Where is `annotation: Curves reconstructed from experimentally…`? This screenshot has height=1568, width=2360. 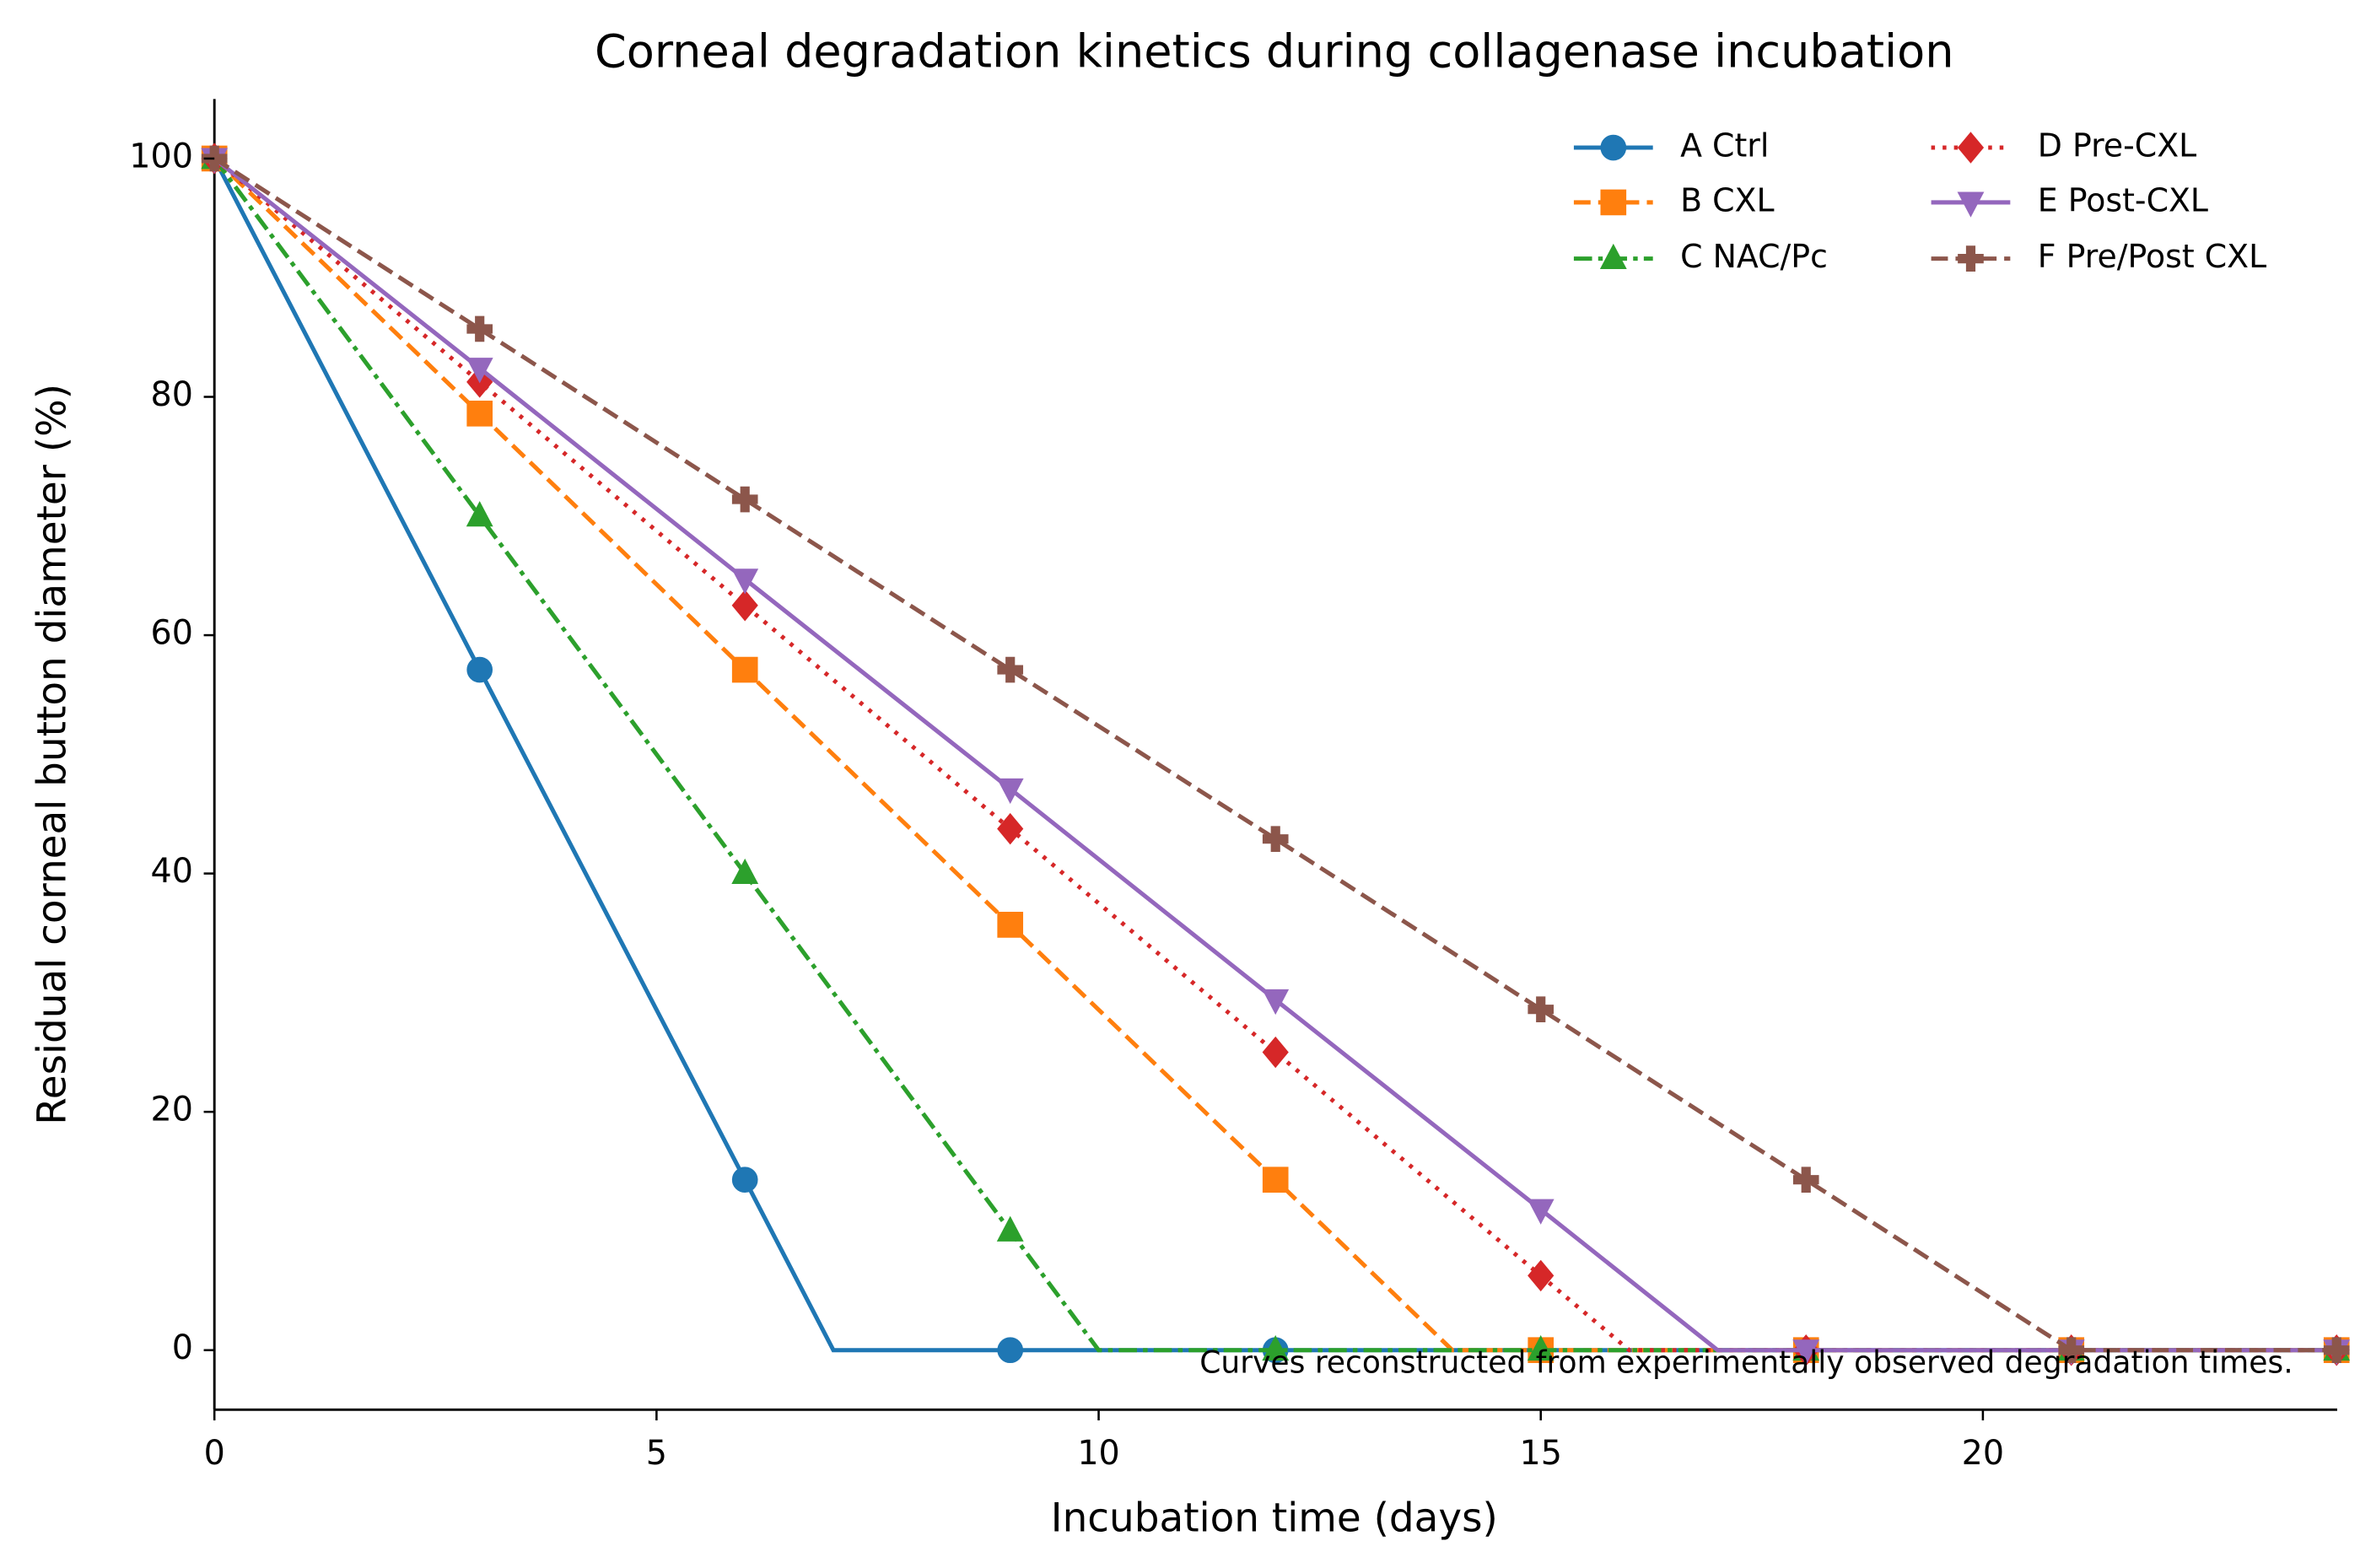 annotation: Curves reconstructed from experimentally… is located at coordinates (1746, 1362).